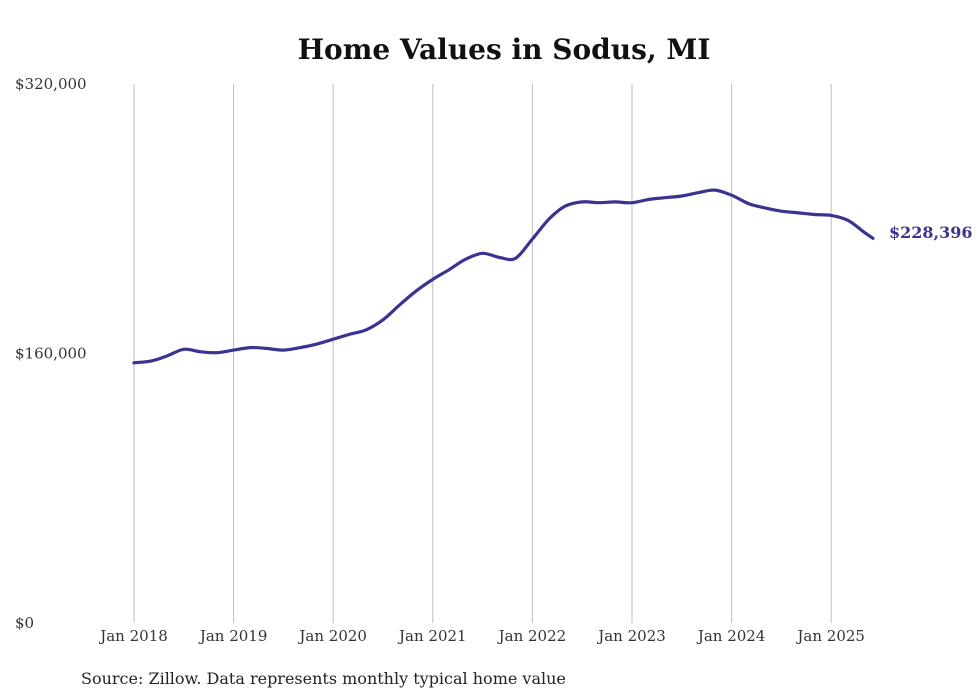 The height and width of the screenshot is (699, 980). Describe the element at coordinates (332, 636) in the screenshot. I see `x-tick-label: Jan 2020` at that location.